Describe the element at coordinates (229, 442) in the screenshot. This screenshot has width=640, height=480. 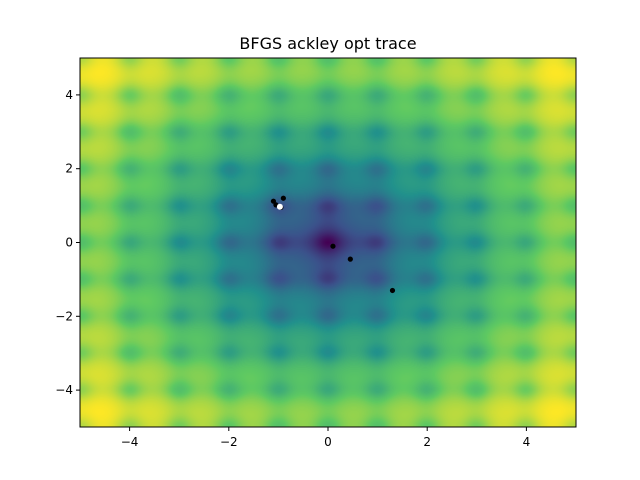
I see `x-tick-label: −2` at that location.